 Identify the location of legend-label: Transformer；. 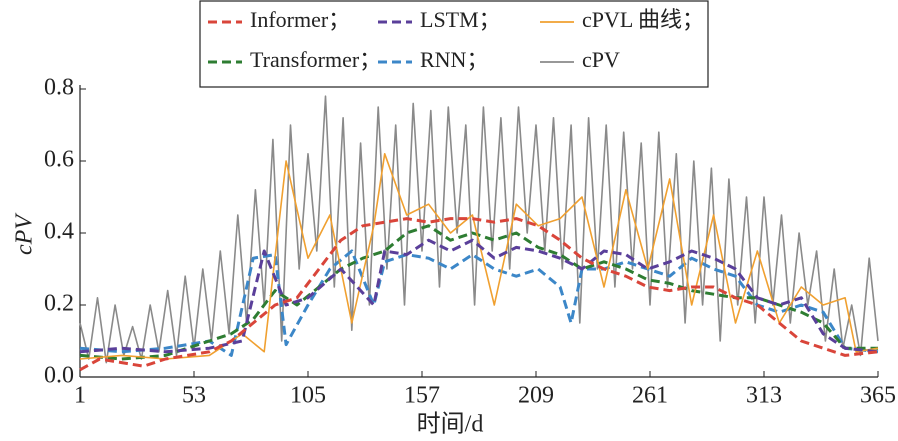
(315, 59).